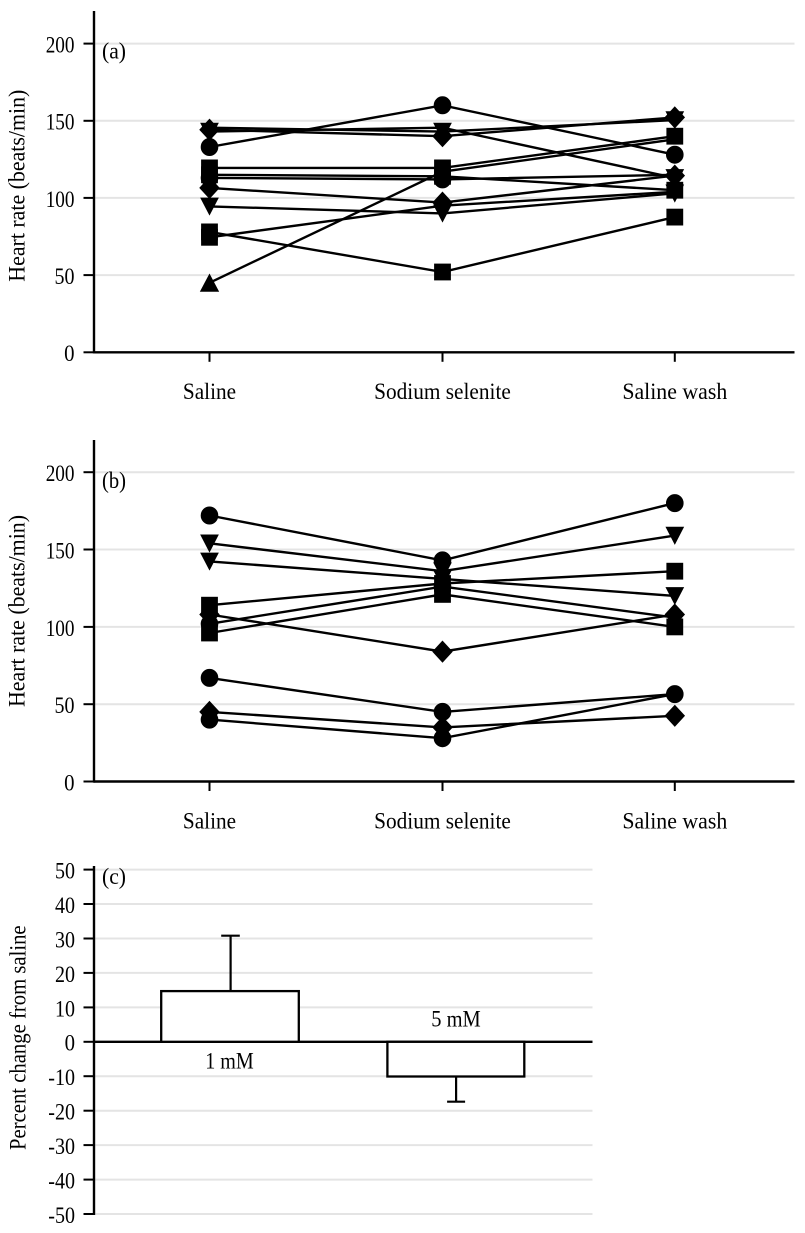 The height and width of the screenshot is (1233, 805). Describe the element at coordinates (114, 877) in the screenshot. I see `svg-text: (c)` at that location.